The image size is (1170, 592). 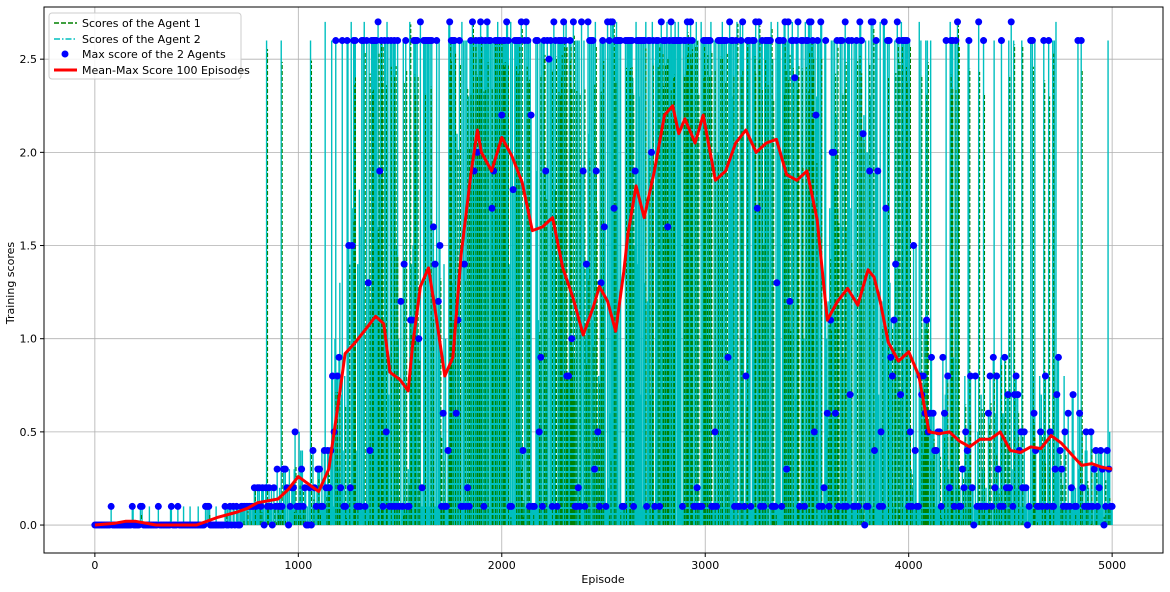 What do you see at coordinates (141, 39) in the screenshot?
I see `legend-agent2-label: Scores of the Agent 2` at bounding box center [141, 39].